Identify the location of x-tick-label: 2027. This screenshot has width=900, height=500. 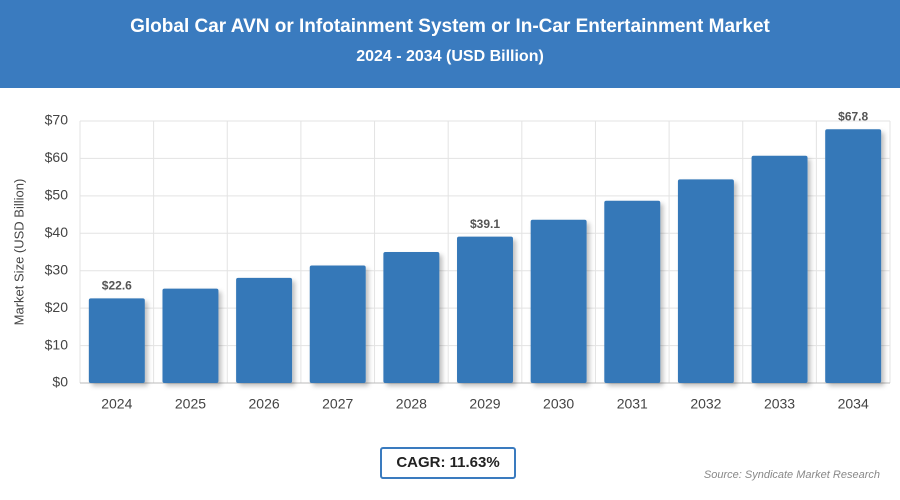
(337, 404).